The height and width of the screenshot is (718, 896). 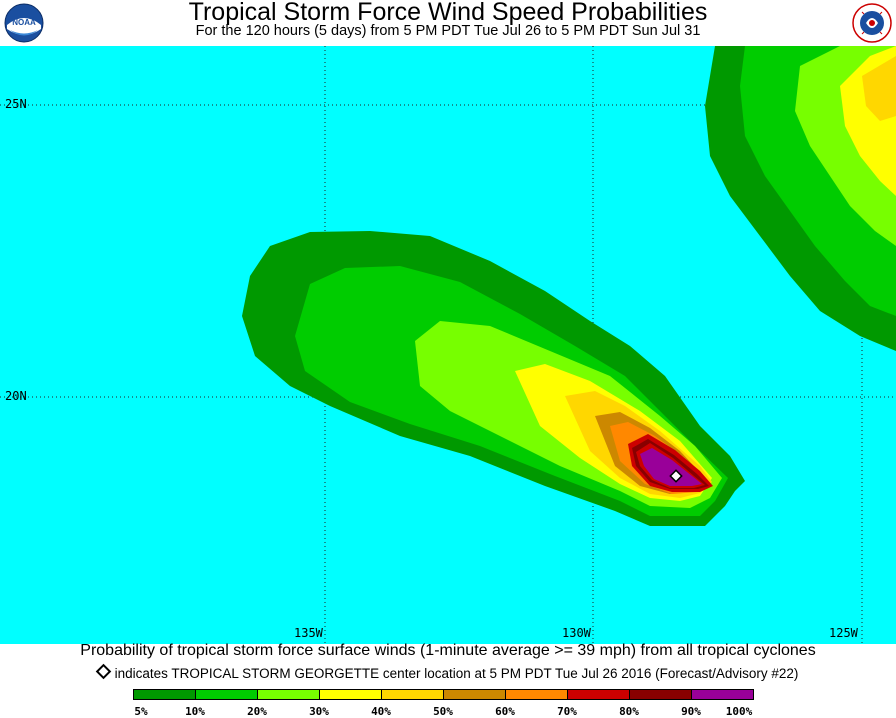 I want to click on legend-label-6: 60%, so click(x=505, y=711).